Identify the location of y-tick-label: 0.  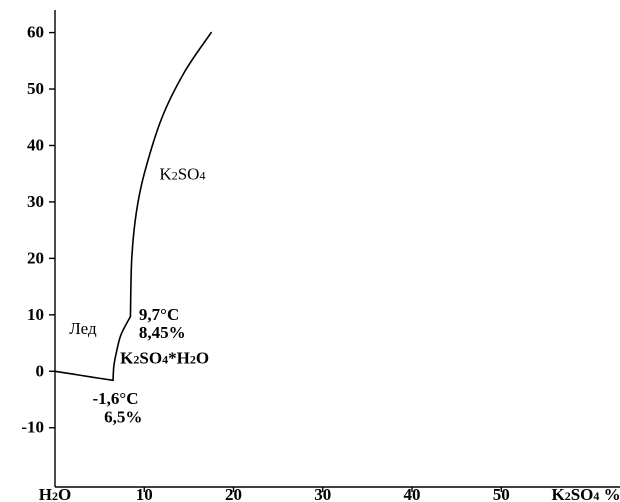
(40, 370).